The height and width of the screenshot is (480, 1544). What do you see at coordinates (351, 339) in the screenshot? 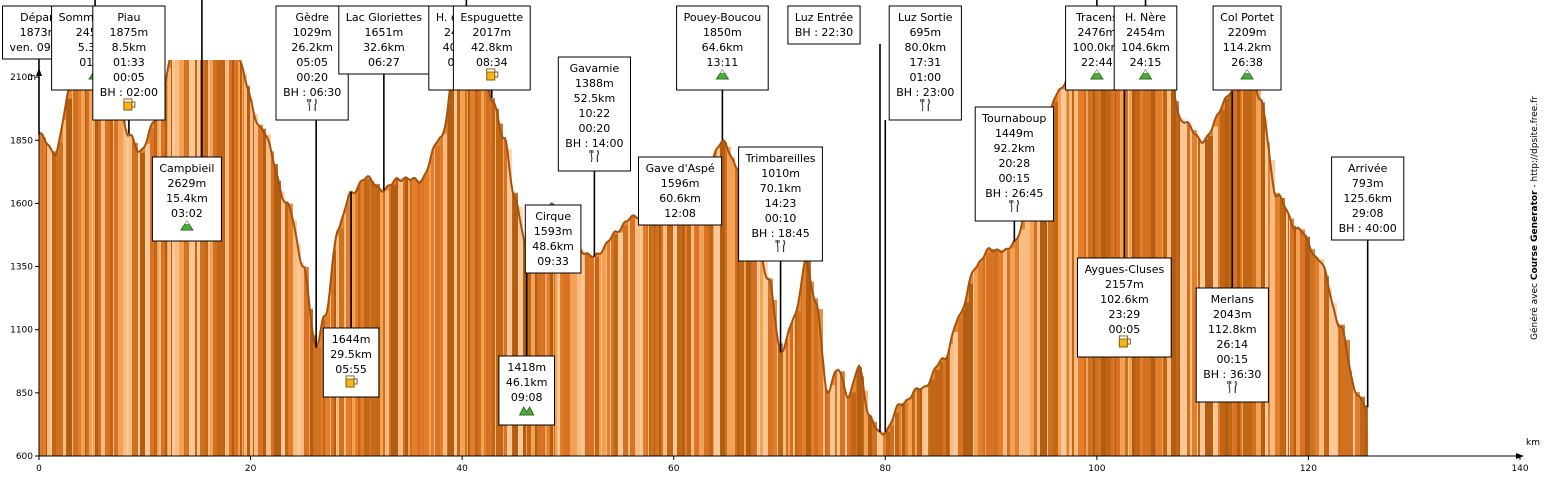
I see `waypoint-label: 1644m` at bounding box center [351, 339].